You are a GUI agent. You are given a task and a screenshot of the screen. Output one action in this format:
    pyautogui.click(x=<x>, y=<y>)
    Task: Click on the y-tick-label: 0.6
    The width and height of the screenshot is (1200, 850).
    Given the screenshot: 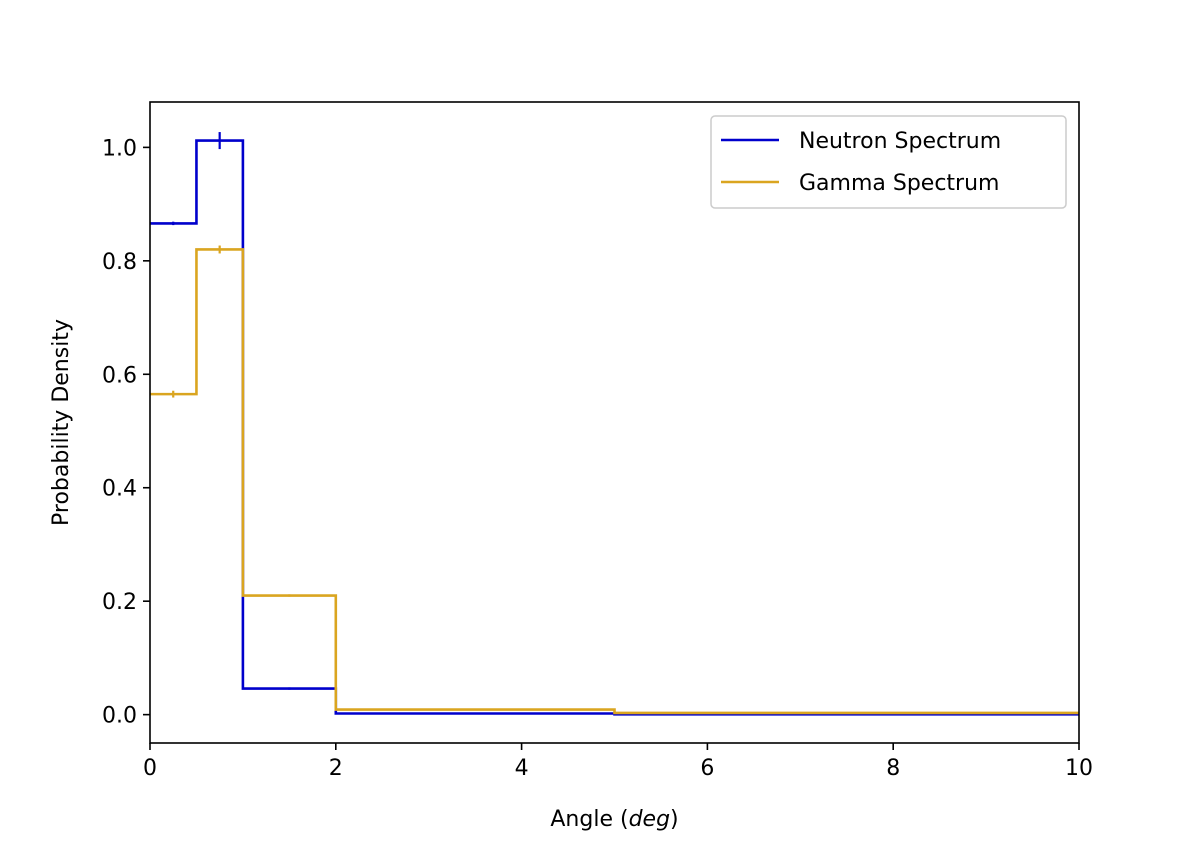 What is the action you would take?
    pyautogui.click(x=119, y=375)
    